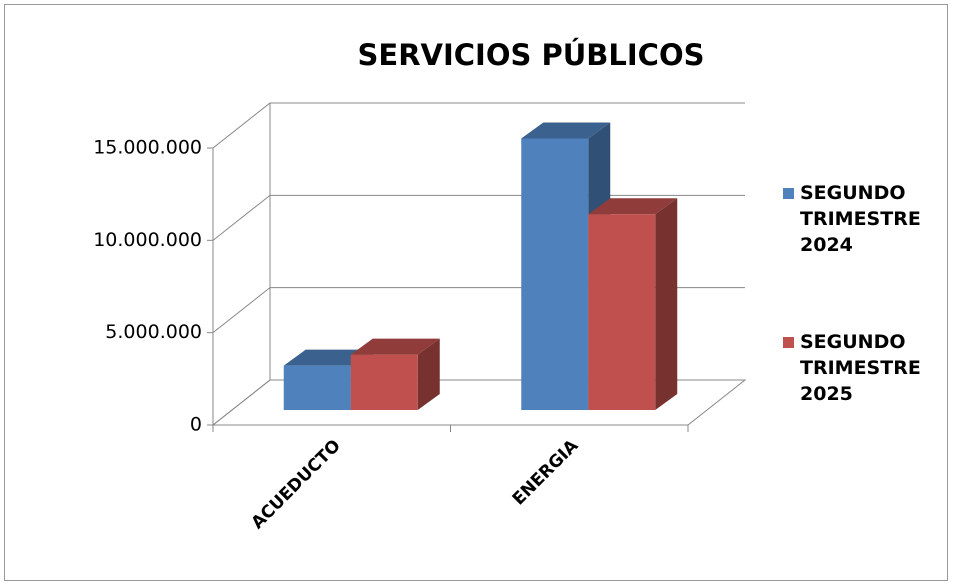 This screenshot has width=953, height=586. What do you see at coordinates (147, 240) in the screenshot?
I see `y-tick-label: 10.000.000` at bounding box center [147, 240].